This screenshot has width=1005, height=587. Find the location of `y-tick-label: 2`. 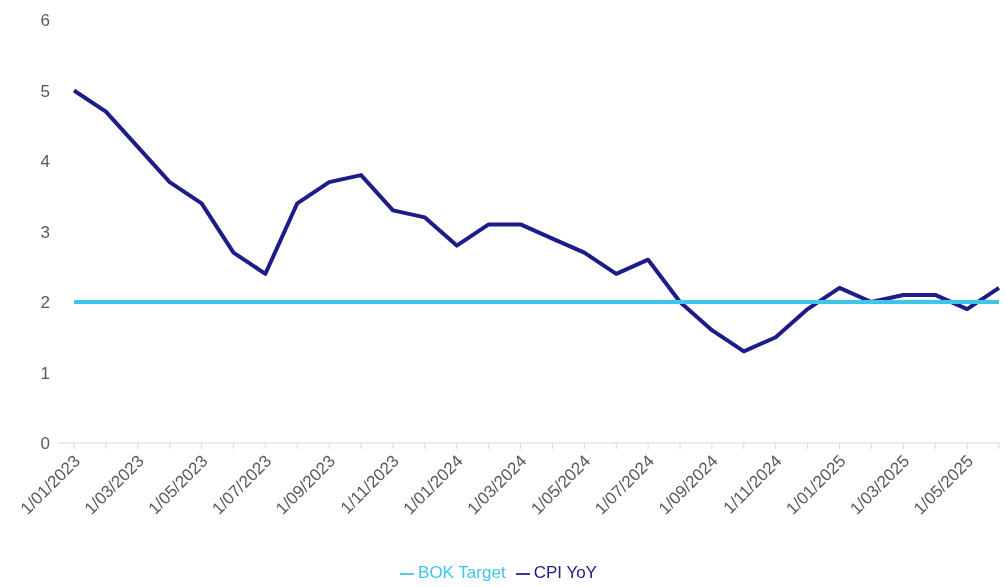

y-tick-label: 2 is located at coordinates (45, 303).